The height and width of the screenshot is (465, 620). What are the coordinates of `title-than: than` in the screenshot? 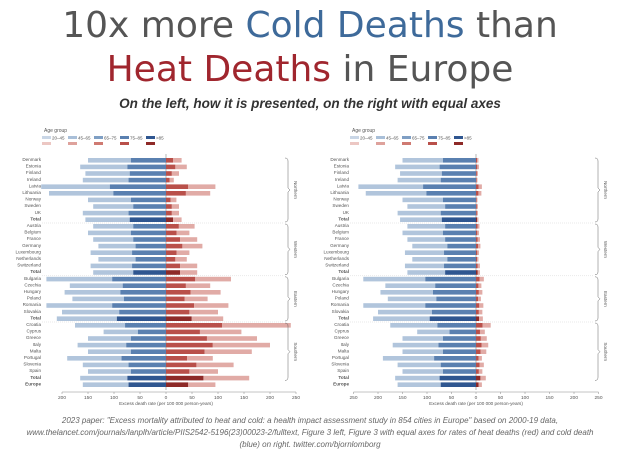 It's located at (511, 25).